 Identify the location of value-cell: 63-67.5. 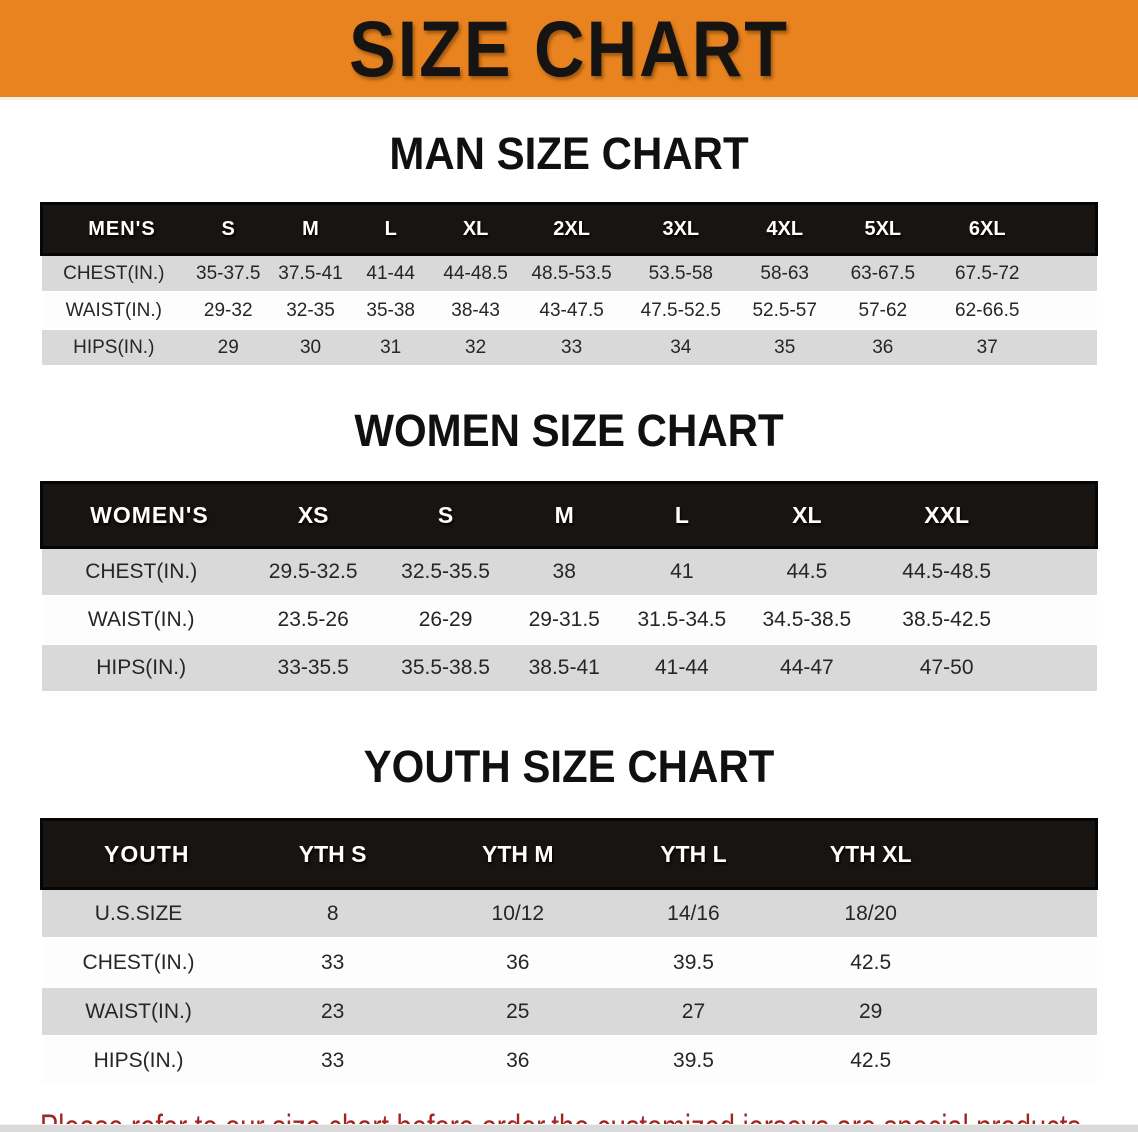
(883, 272).